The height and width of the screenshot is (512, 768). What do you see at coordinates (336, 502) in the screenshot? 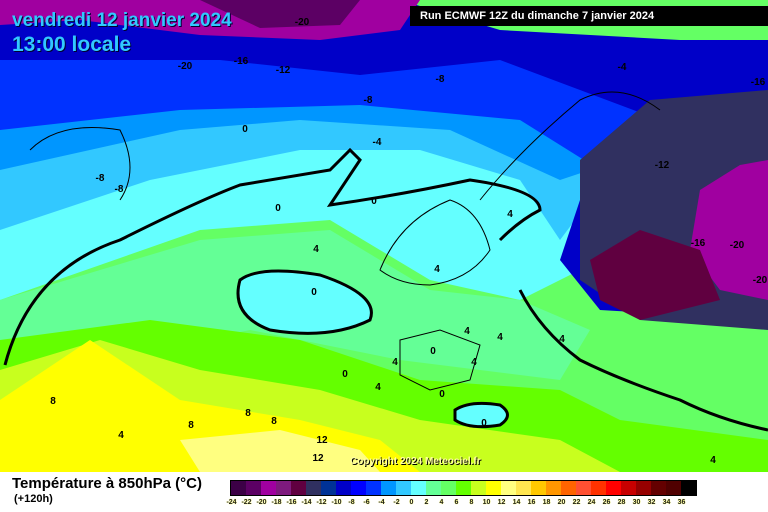
I see `legend-label: -10` at bounding box center [336, 502].